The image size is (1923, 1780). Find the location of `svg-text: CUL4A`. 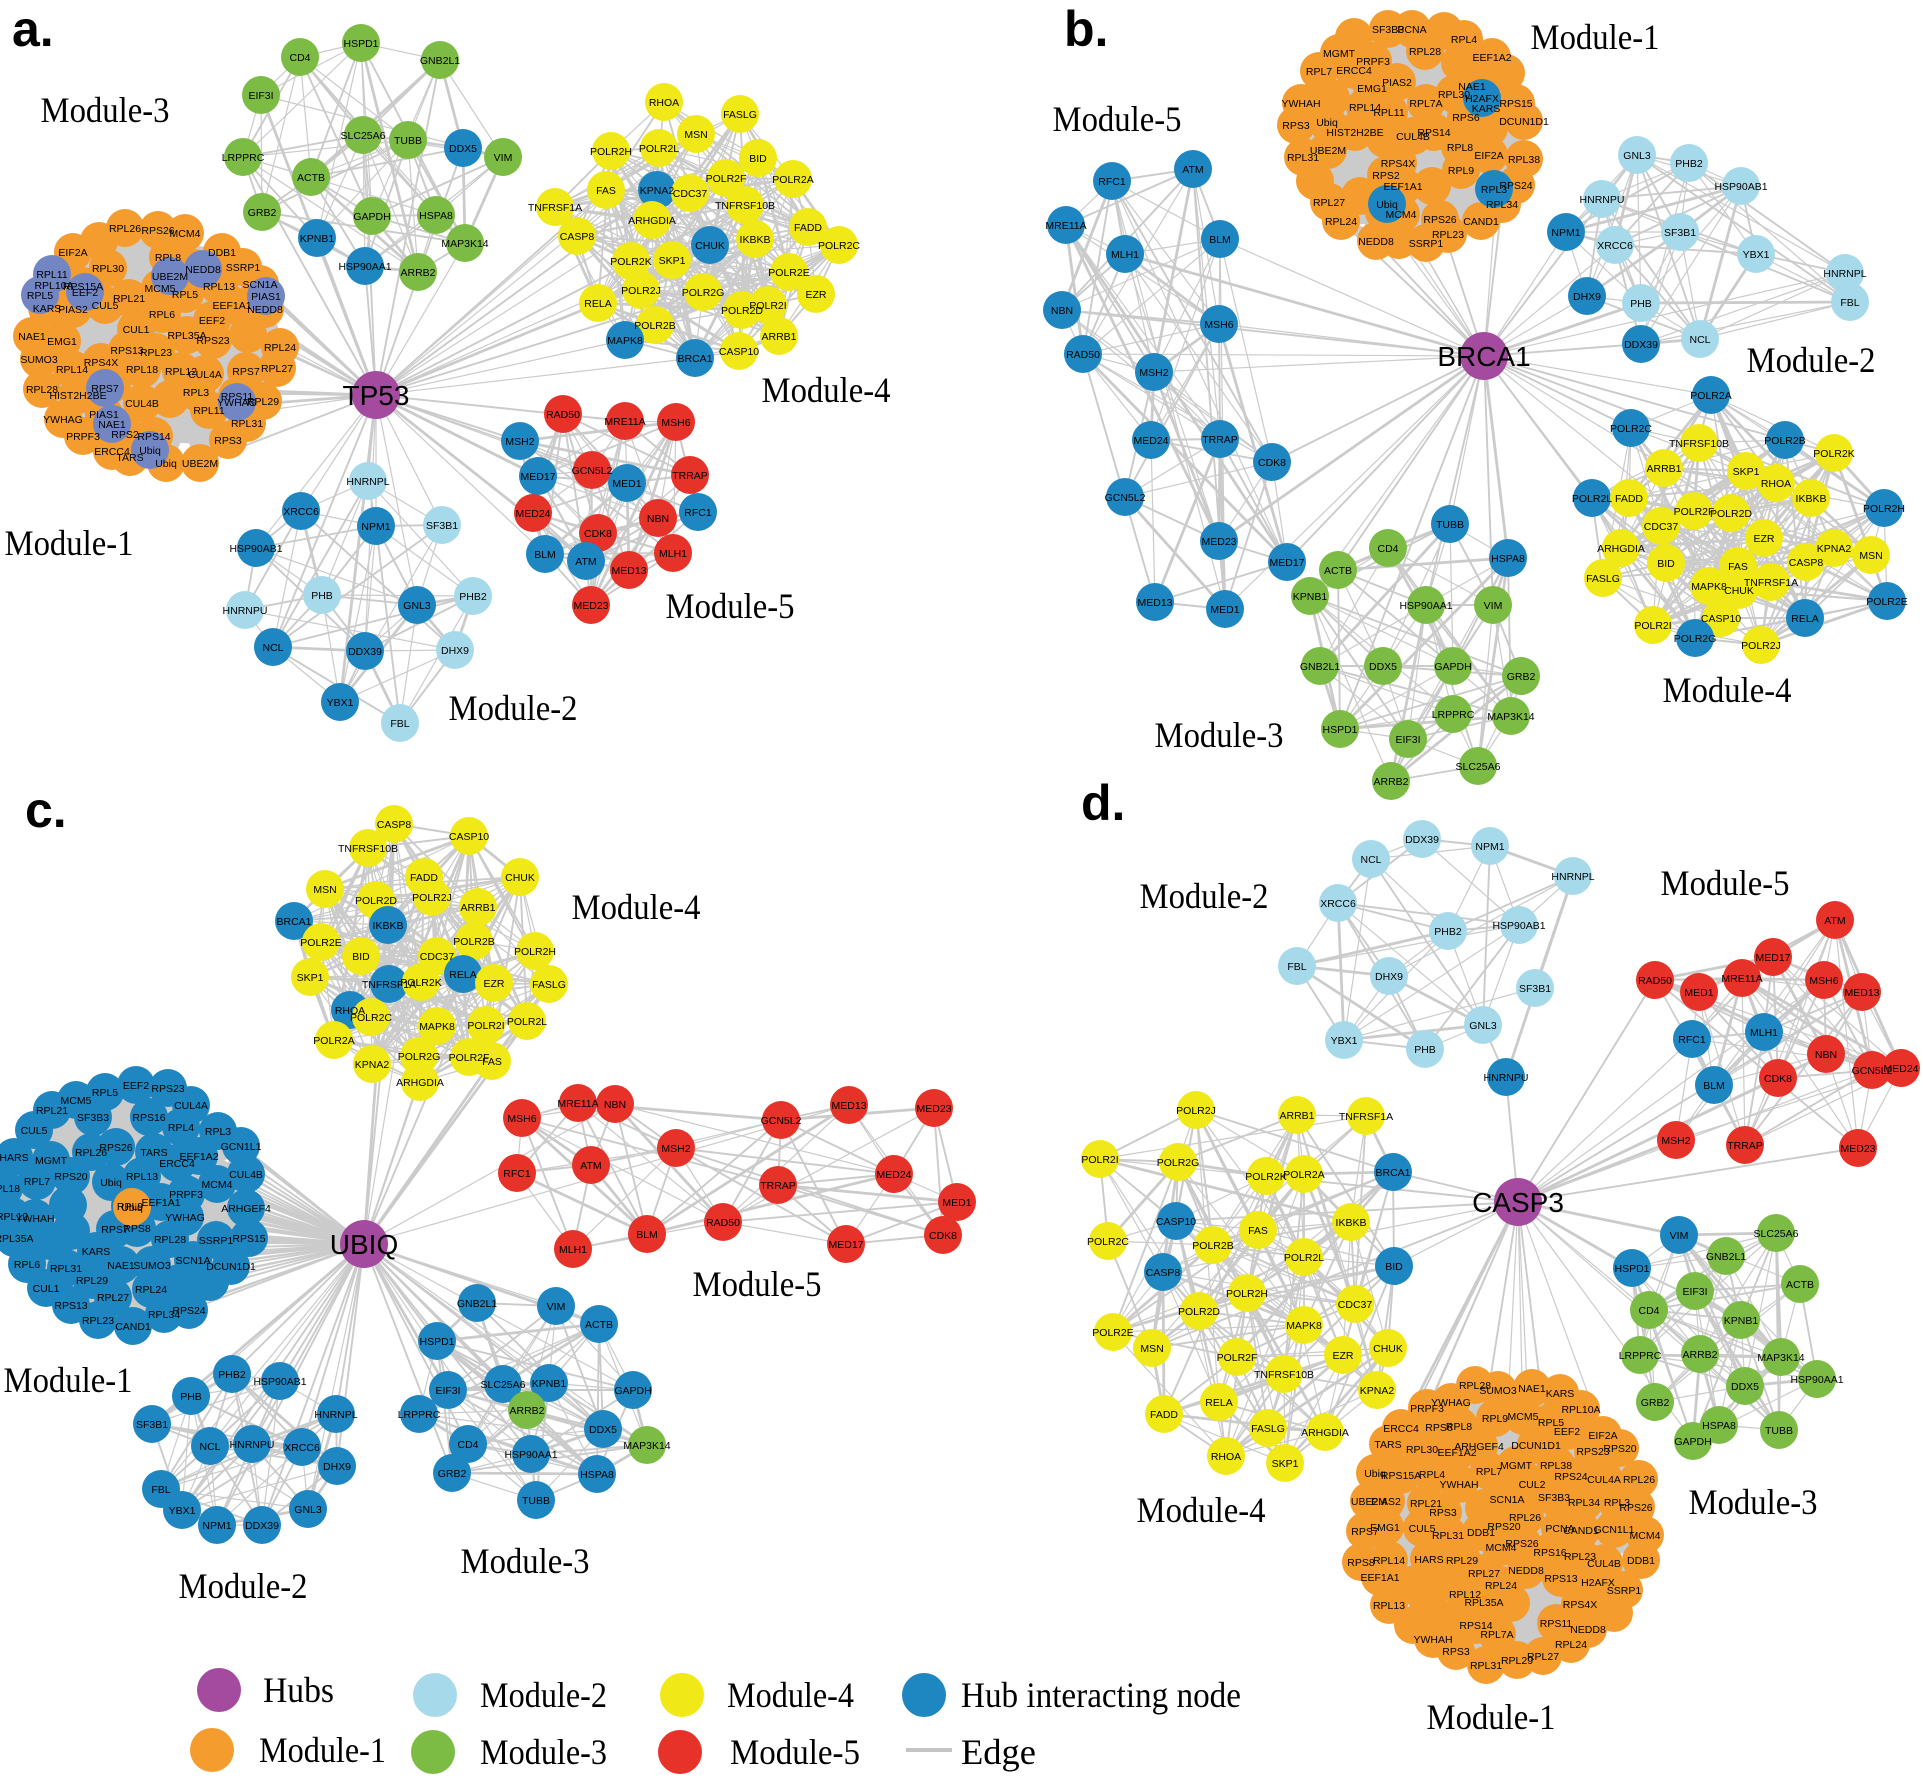

svg-text: CUL4A is located at coordinates (205, 375).